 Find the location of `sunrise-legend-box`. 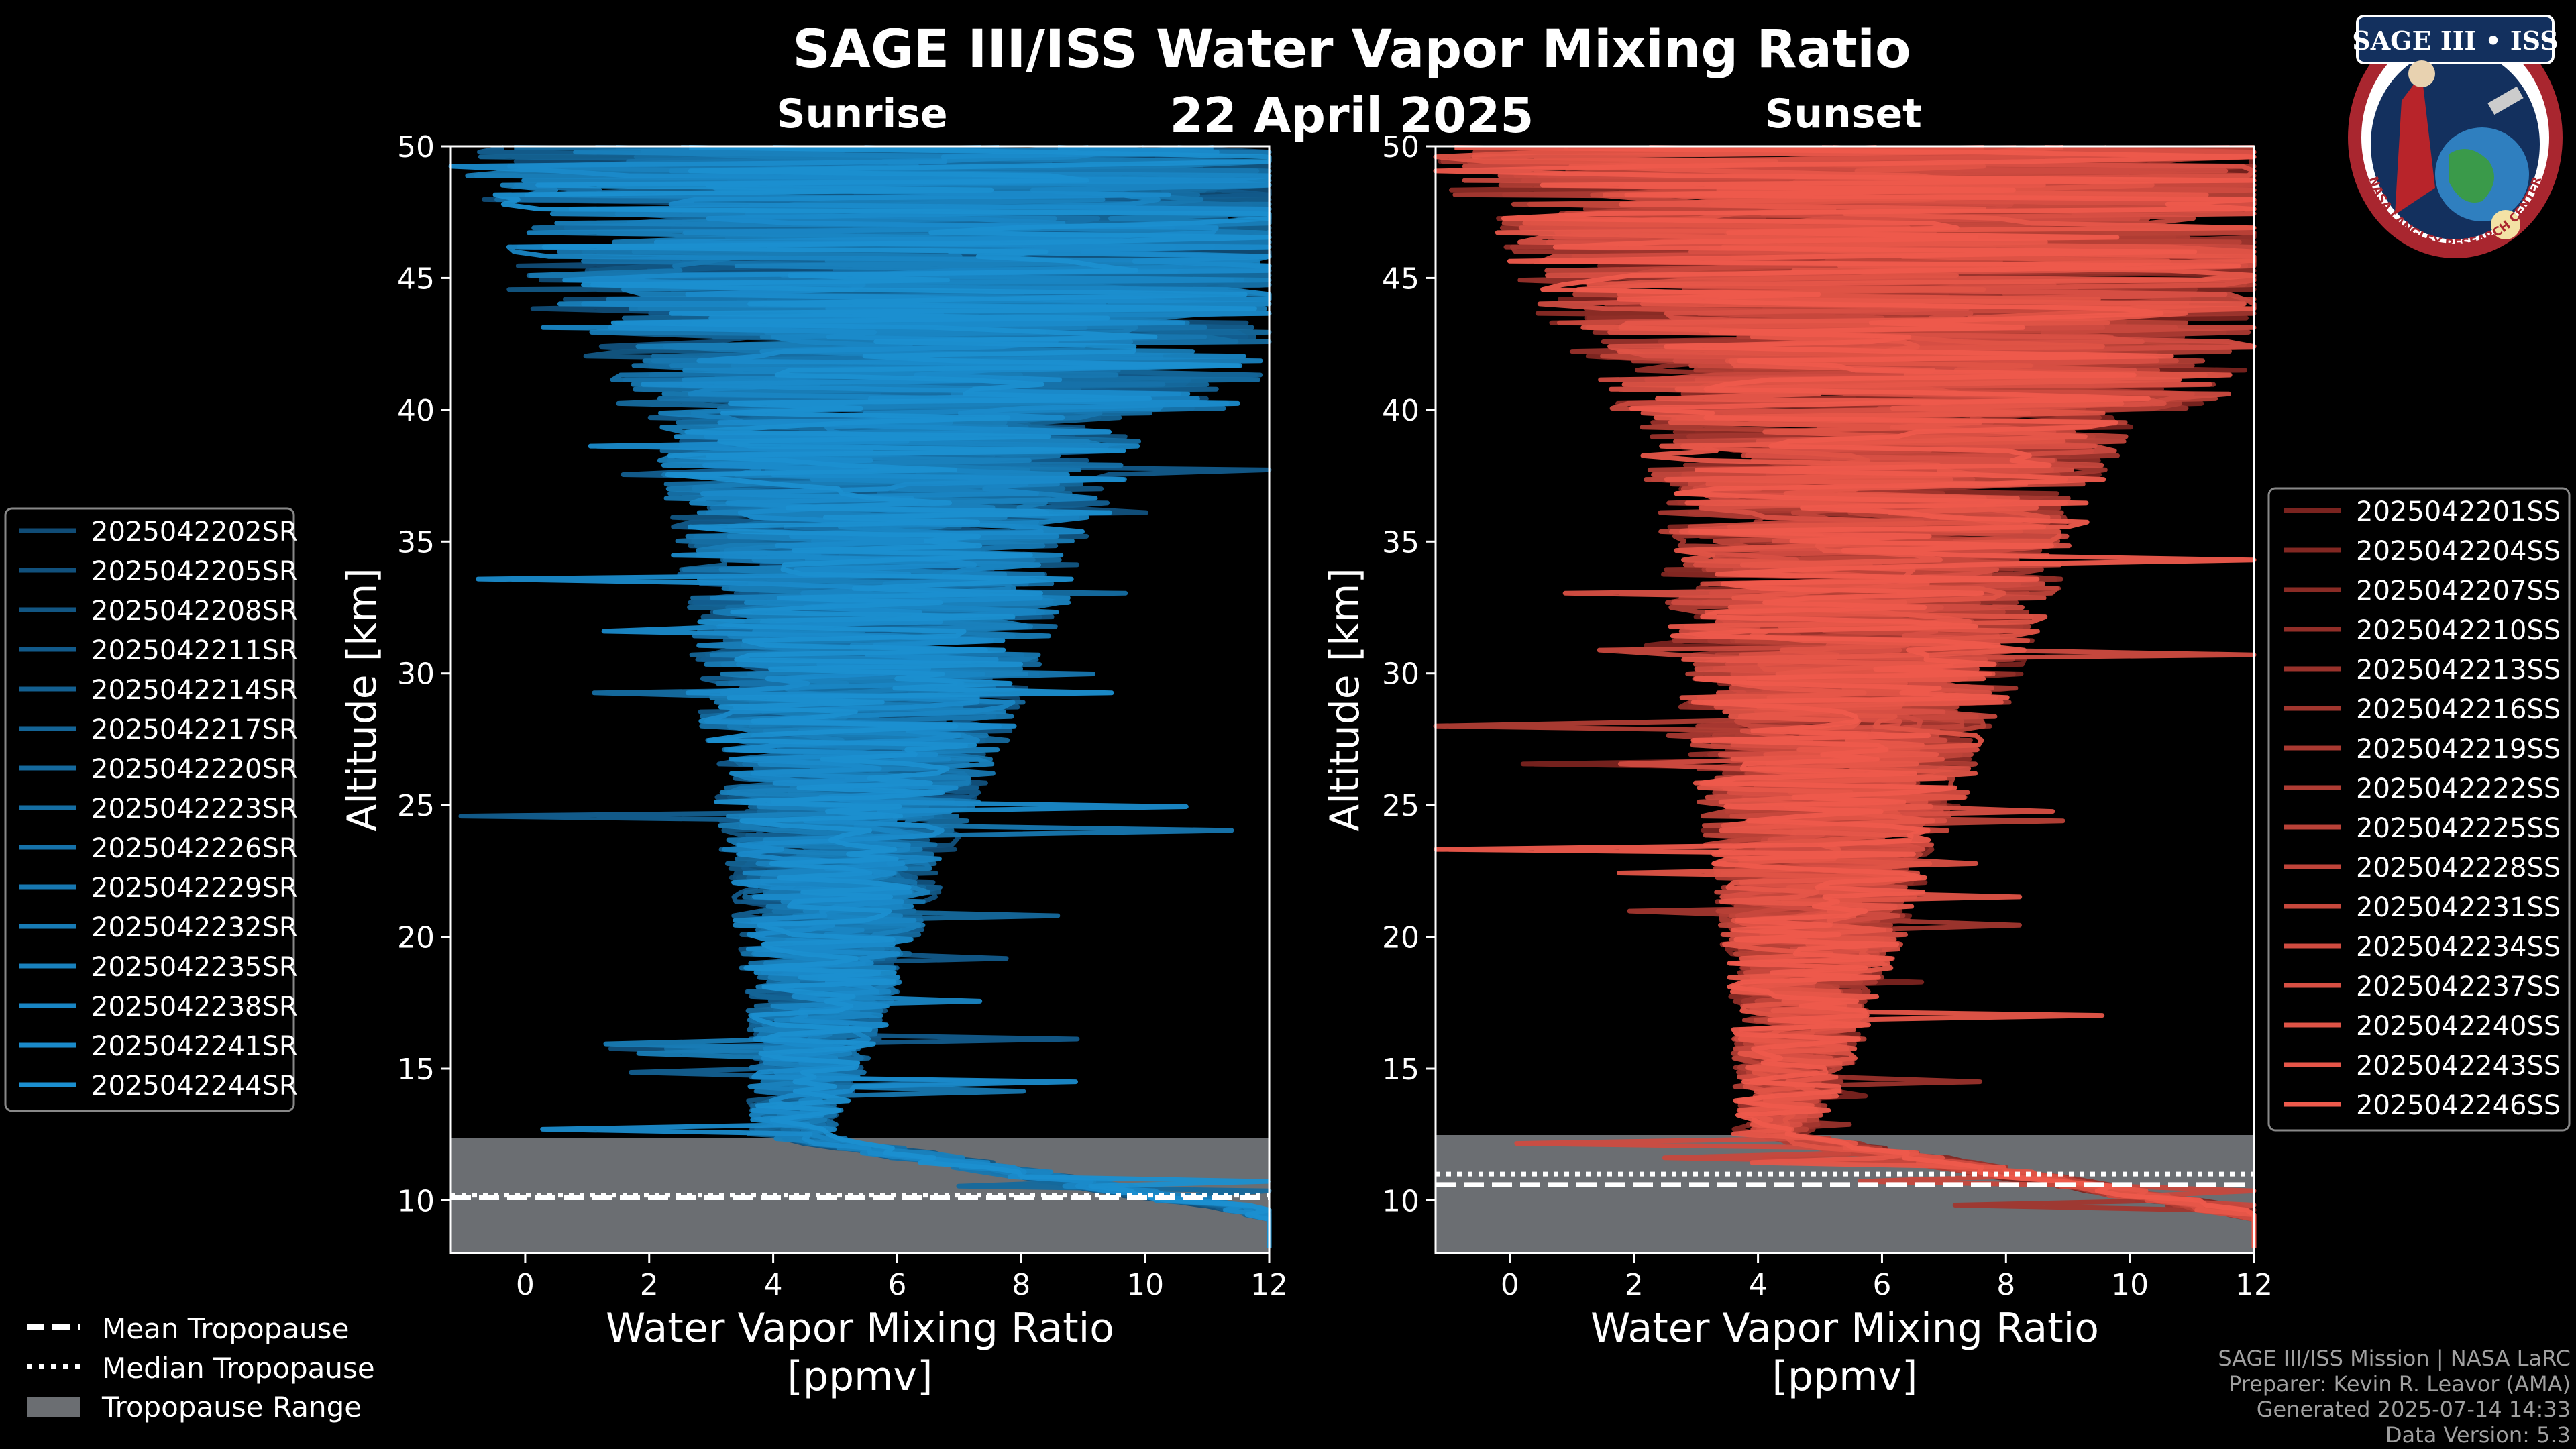

sunrise-legend-box is located at coordinates (149, 809).